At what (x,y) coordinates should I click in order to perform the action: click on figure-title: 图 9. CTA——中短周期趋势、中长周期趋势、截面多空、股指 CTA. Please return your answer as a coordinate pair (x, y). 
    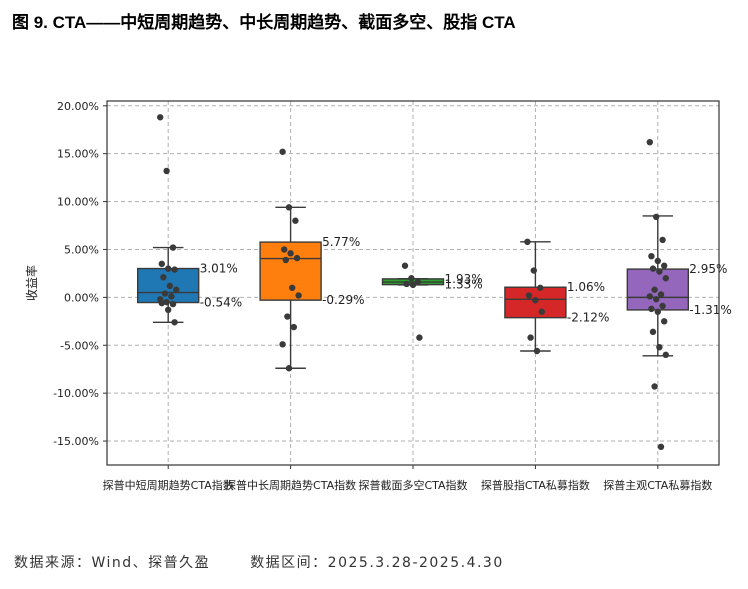
    Looking at the image, I should click on (264, 22).